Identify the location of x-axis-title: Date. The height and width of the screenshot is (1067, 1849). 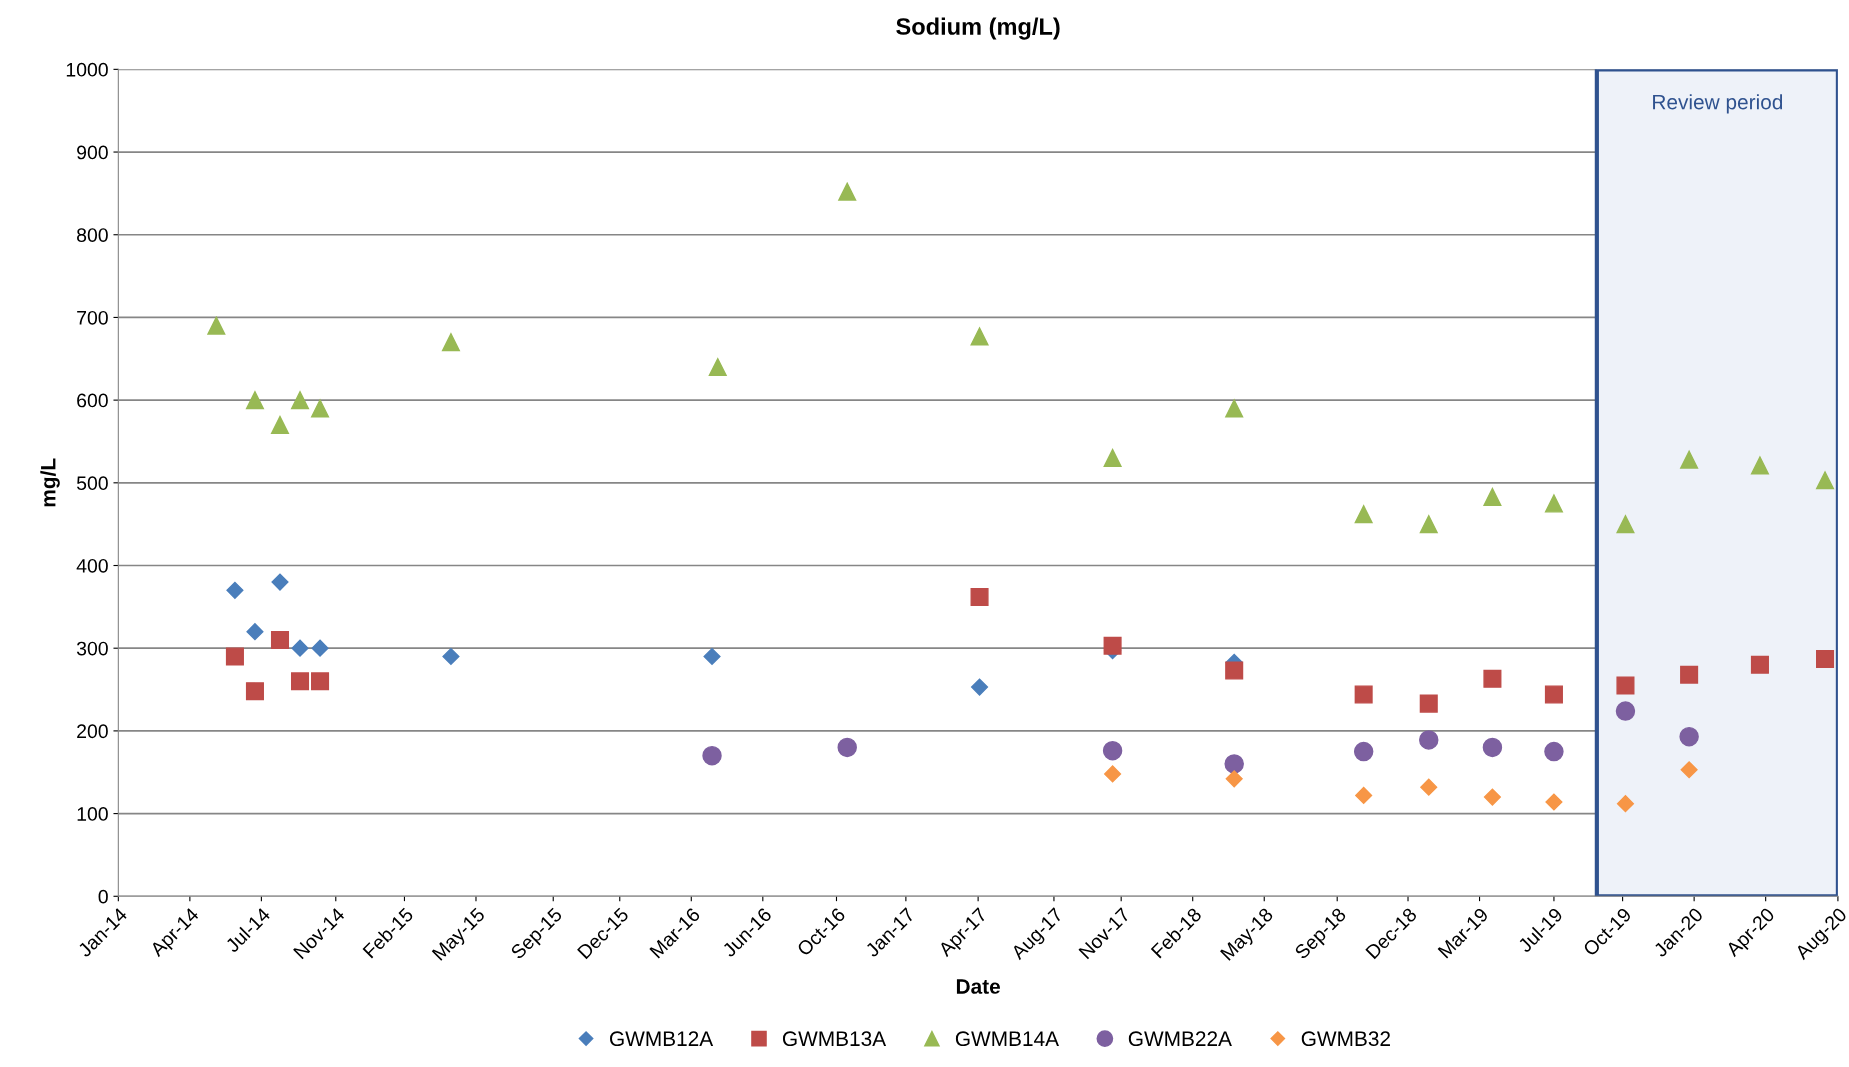
(978, 986).